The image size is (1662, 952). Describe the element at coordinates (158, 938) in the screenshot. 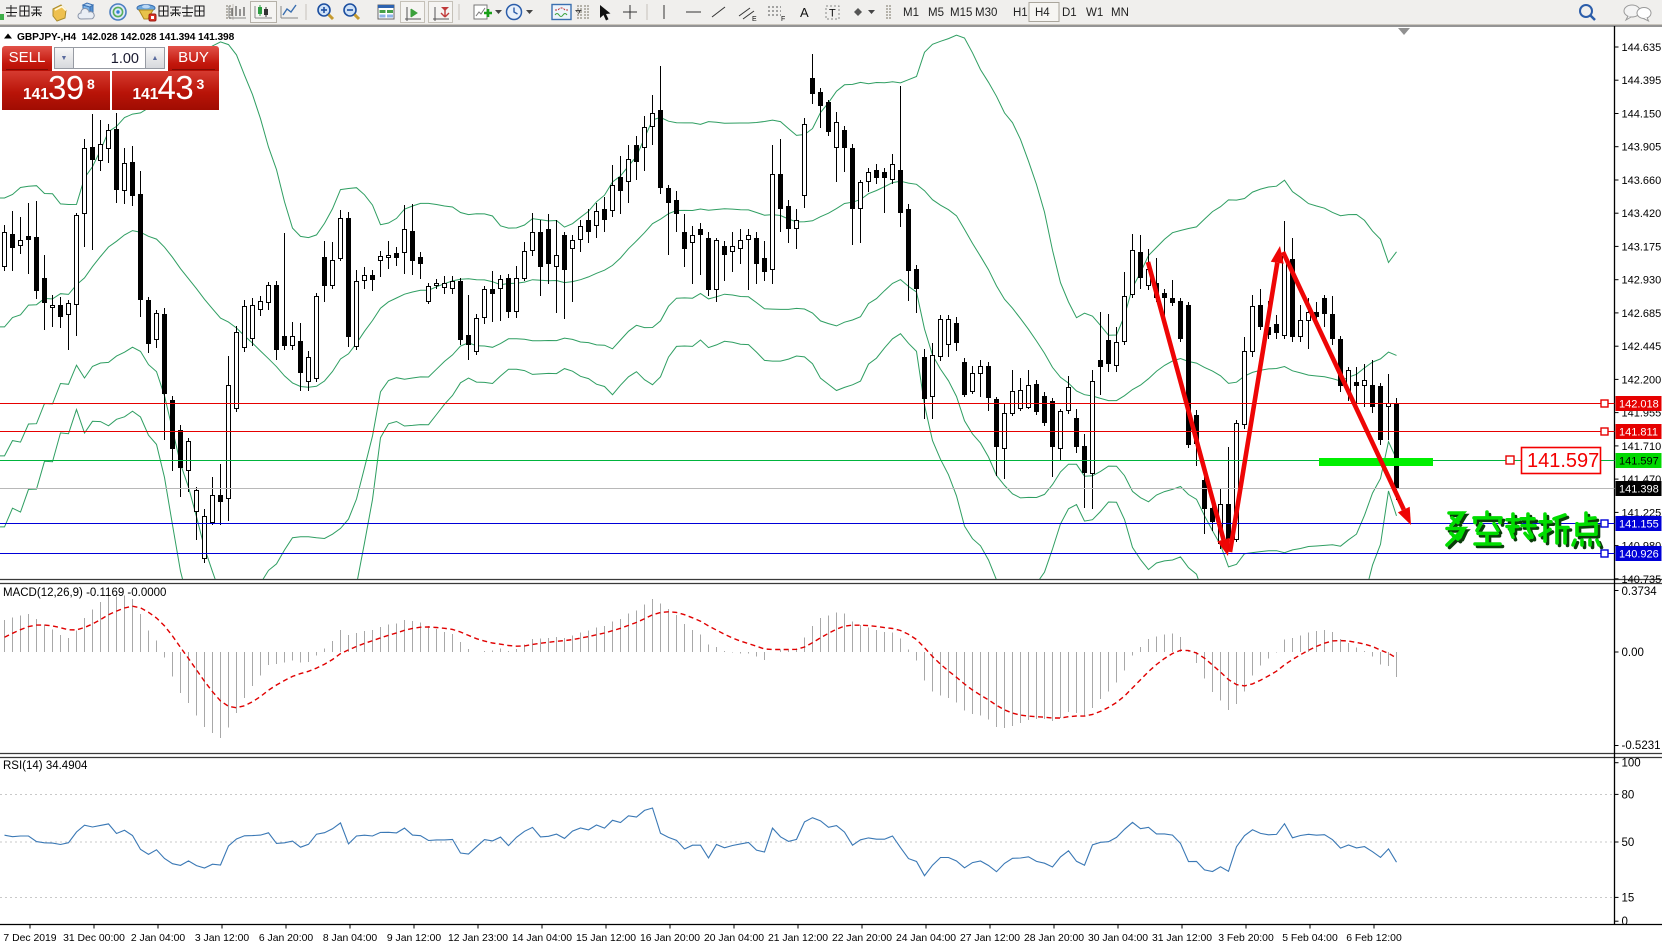

I see `svg-text: 2 Jan 04:00` at that location.